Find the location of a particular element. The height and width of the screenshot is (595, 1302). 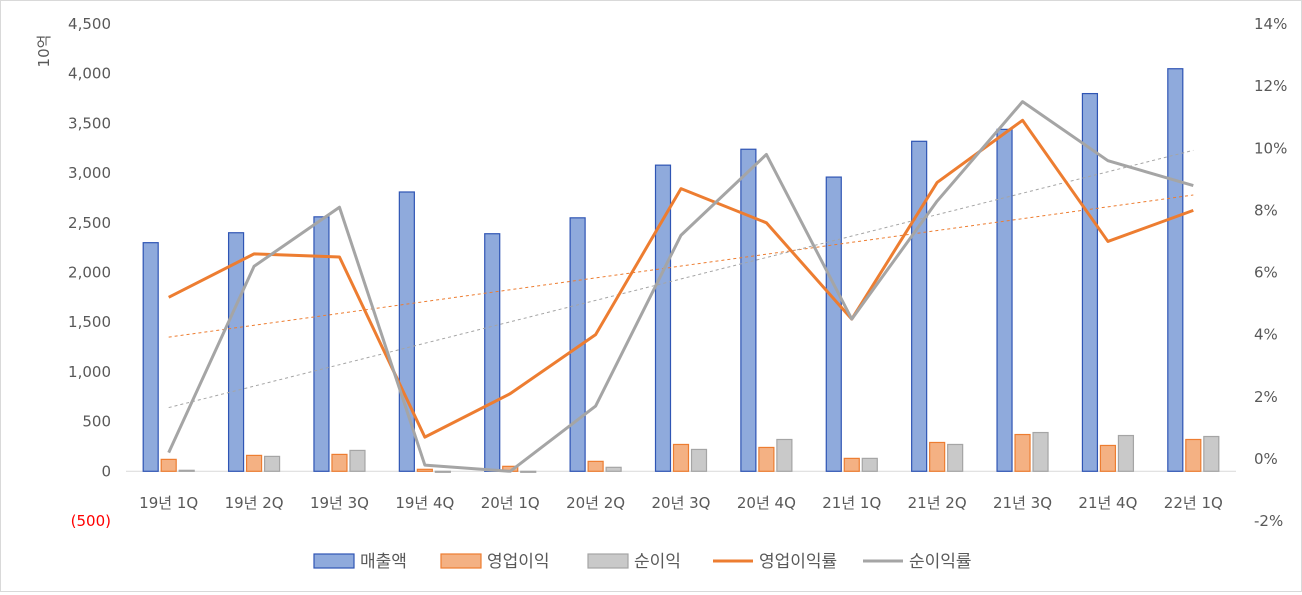

x-tick-label: 19년 2Q is located at coordinates (254, 503).